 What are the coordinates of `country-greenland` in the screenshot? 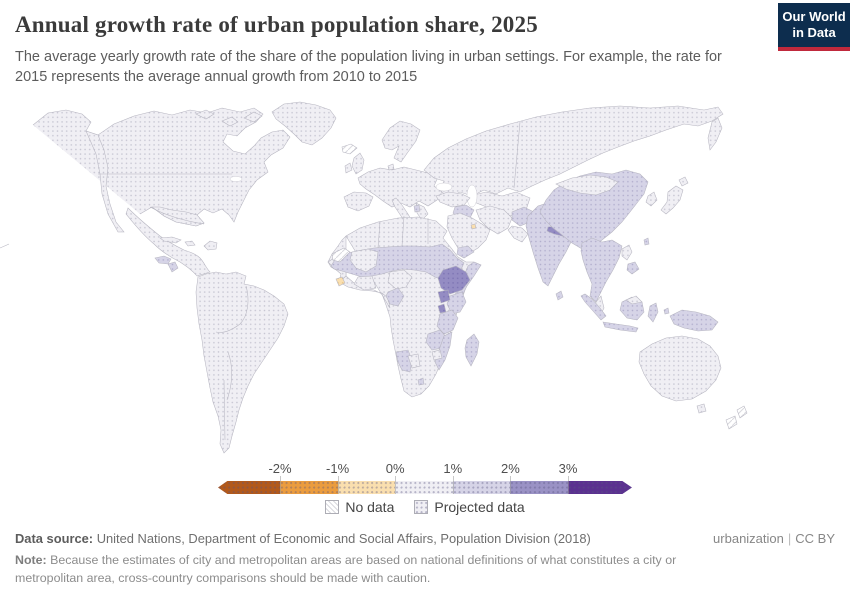 It's located at (304, 123).